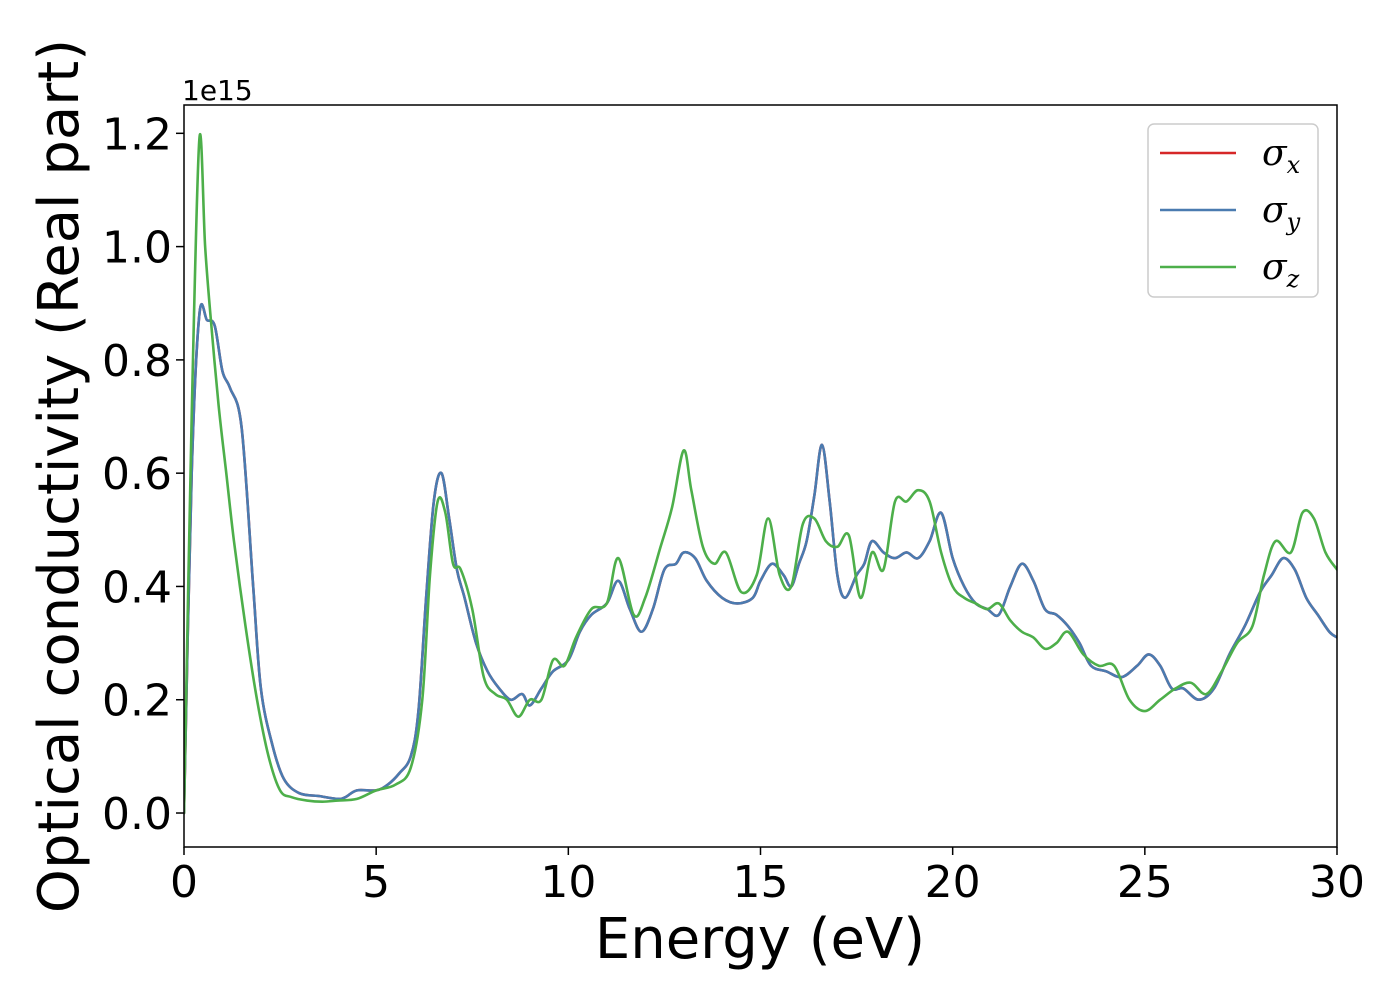  I want to click on x-axis: 0 5 10 15 20 25 30, so click(767, 877).